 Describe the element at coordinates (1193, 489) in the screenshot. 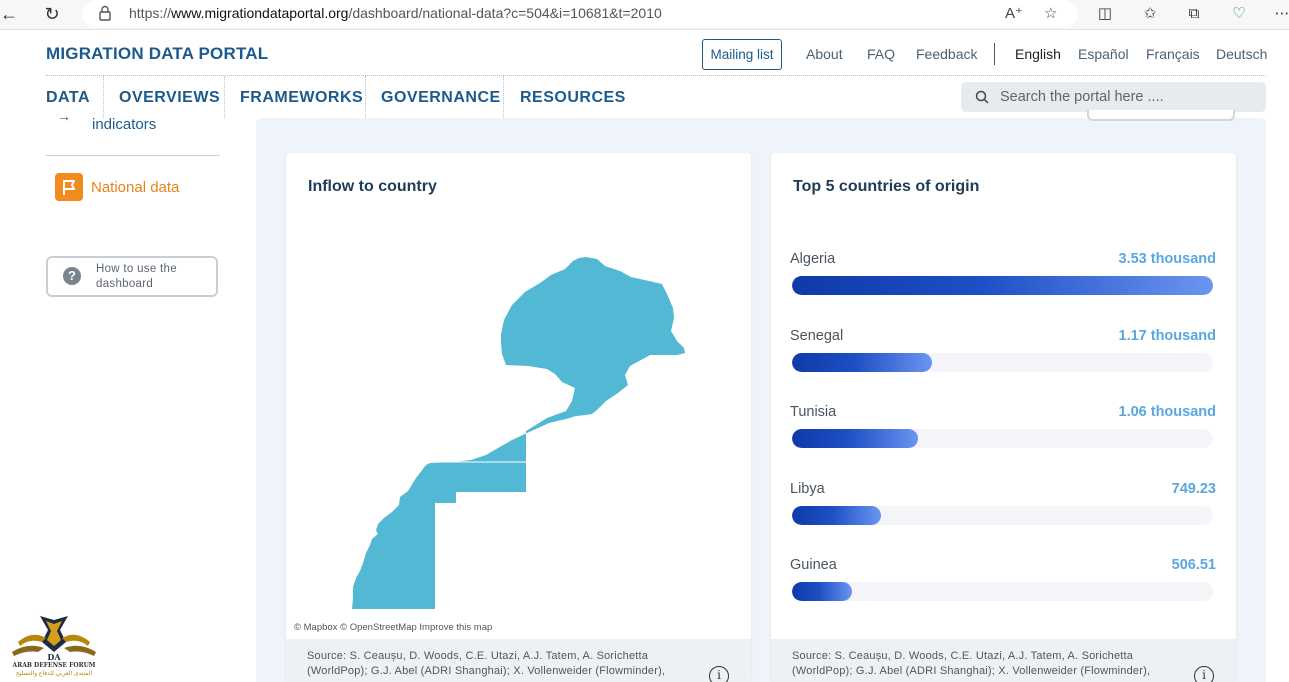

I see `country-value: 749.23` at that location.